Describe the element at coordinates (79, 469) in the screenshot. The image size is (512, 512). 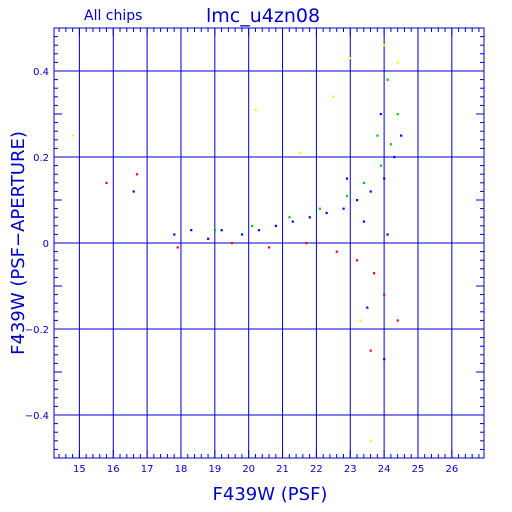
I see `x-tick-label: 15` at that location.